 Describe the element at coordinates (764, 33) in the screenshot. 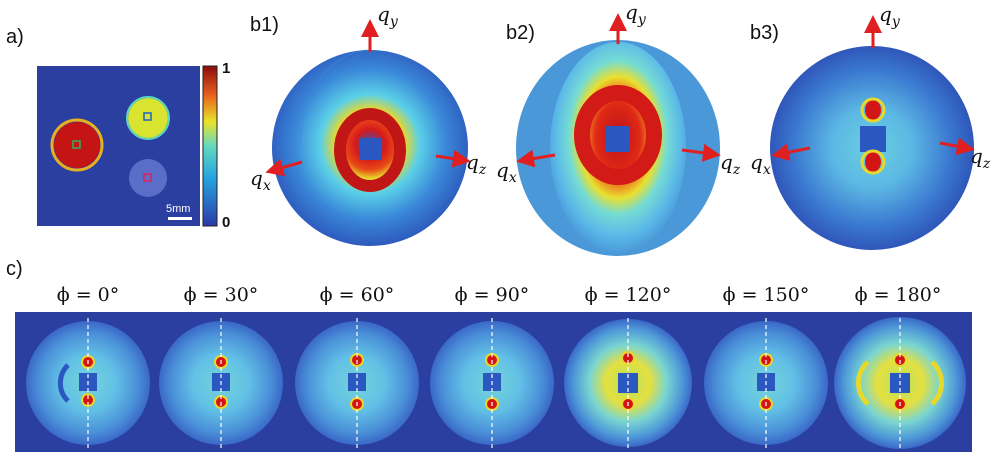

I see `panel-label-b3: b3)` at that location.